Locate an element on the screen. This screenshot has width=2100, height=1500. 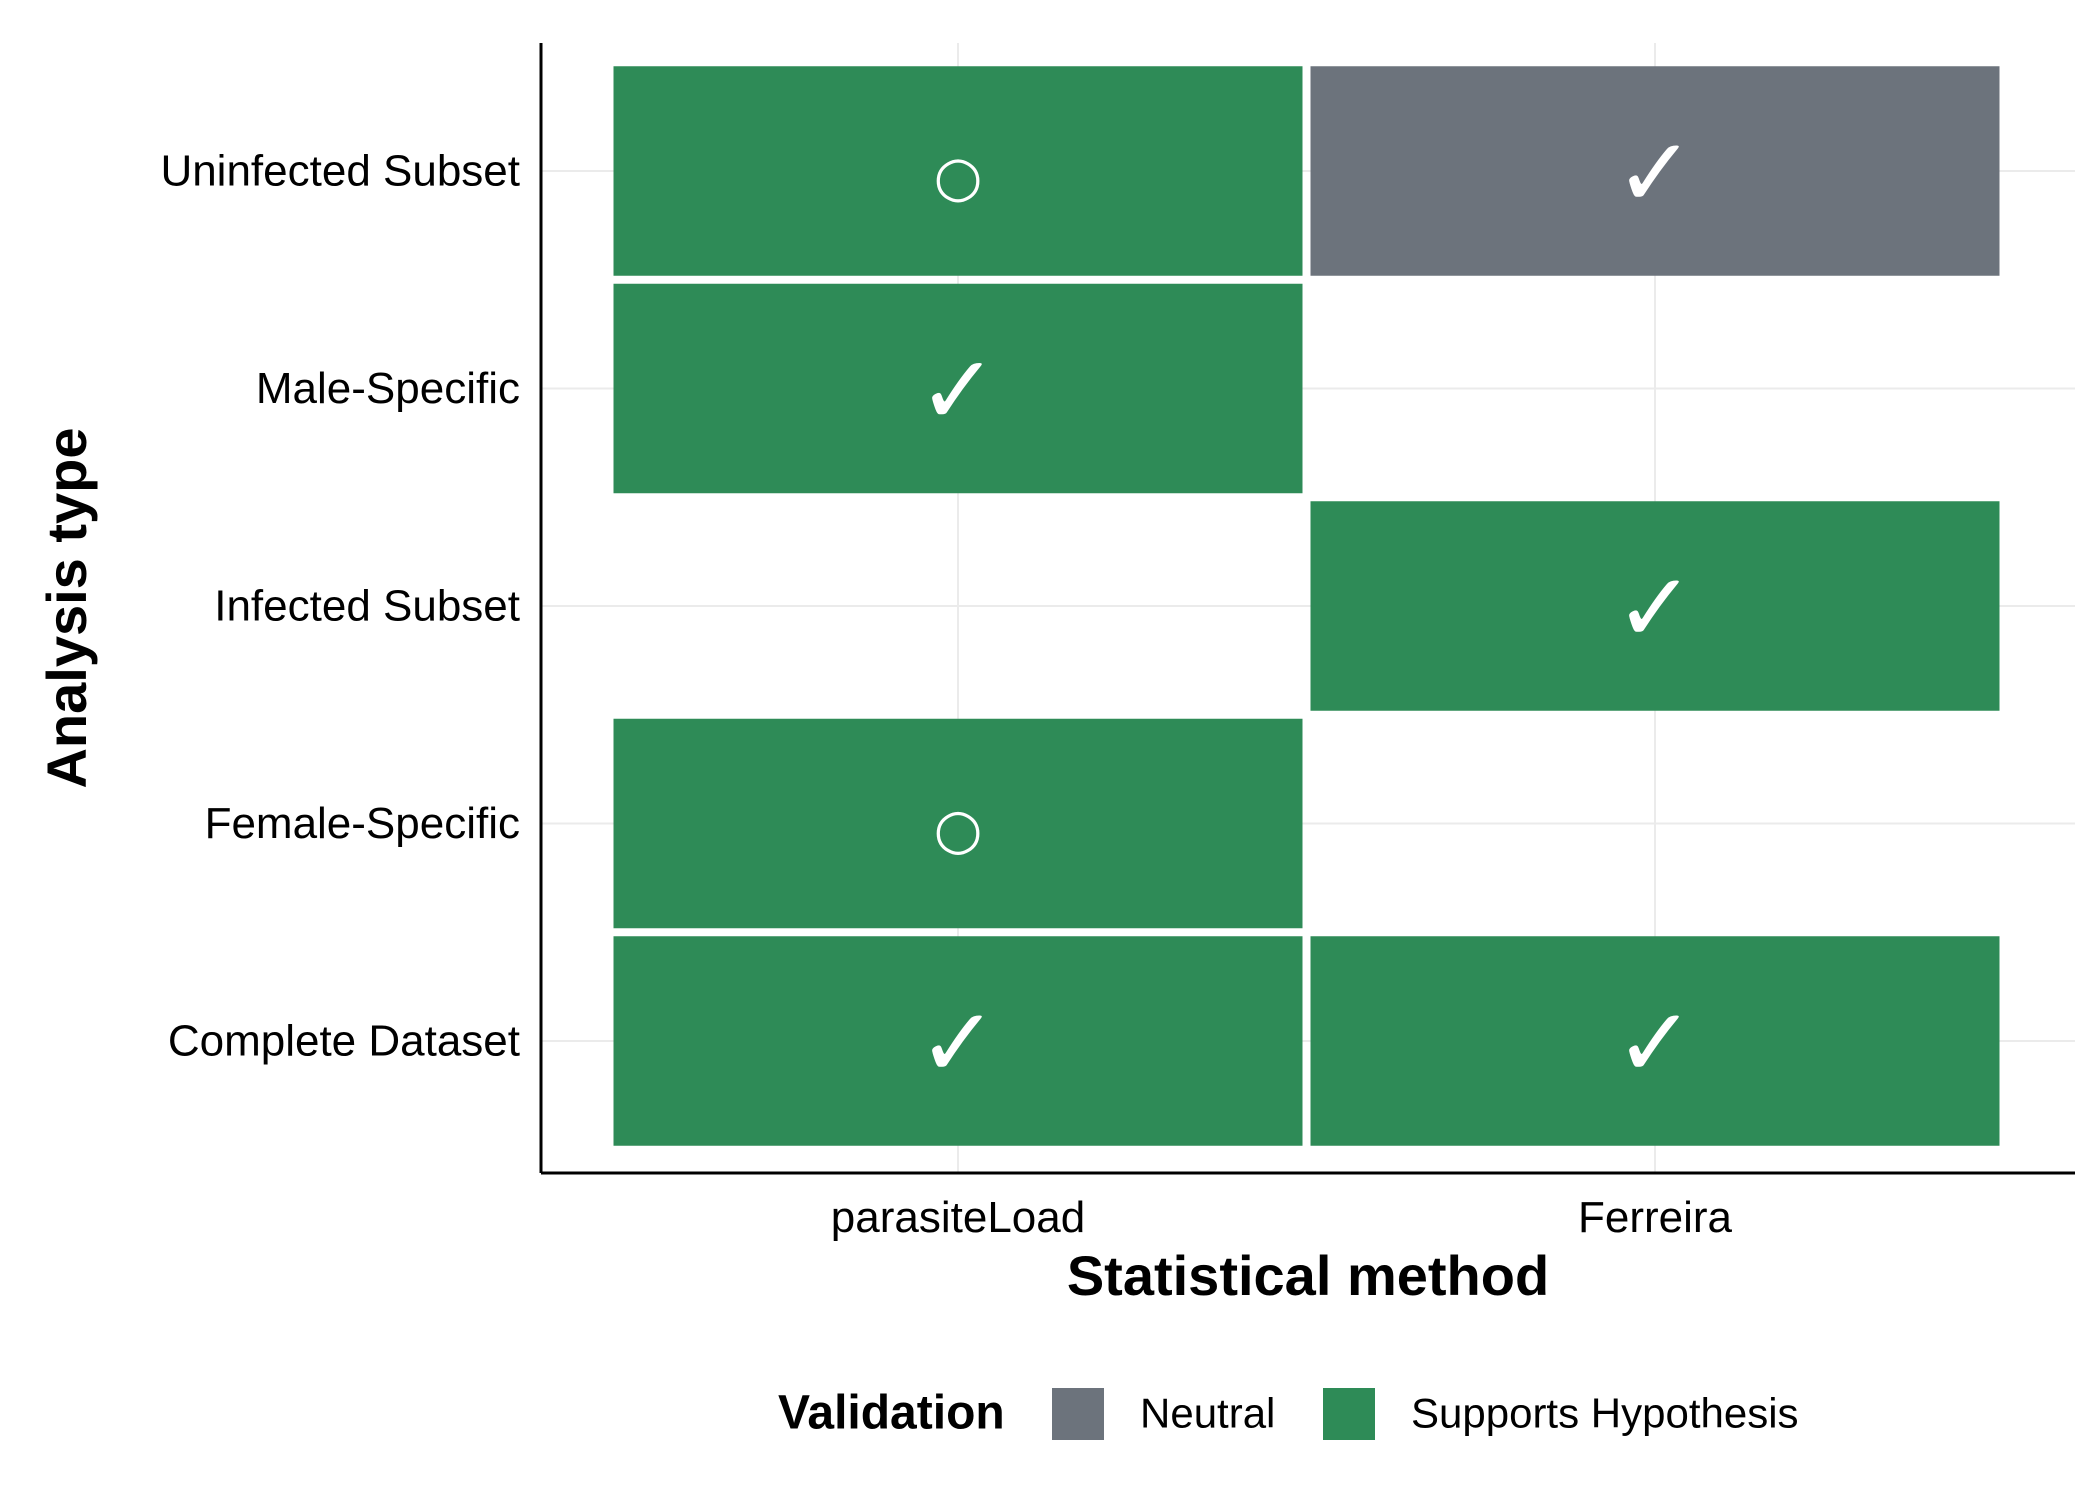
y-tick-label: Complete Dataset is located at coordinates (344, 1041).